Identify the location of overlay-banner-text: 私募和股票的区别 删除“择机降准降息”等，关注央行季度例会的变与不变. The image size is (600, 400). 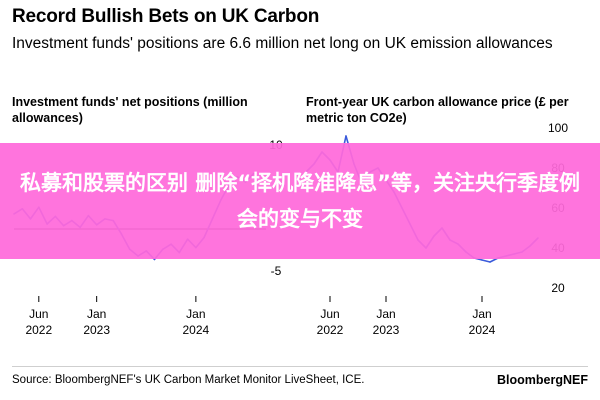
(300, 201).